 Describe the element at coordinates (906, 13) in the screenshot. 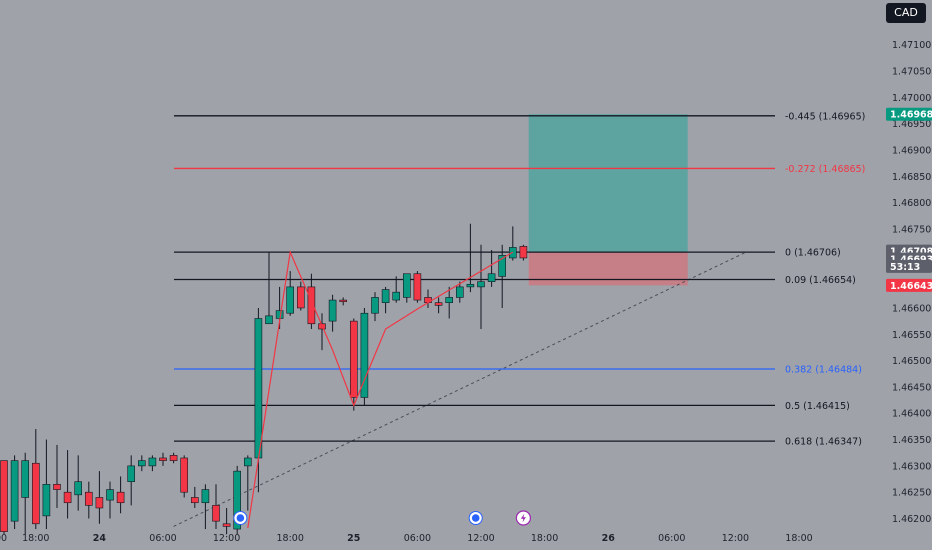

I see `currency-selector-button: CAD` at that location.